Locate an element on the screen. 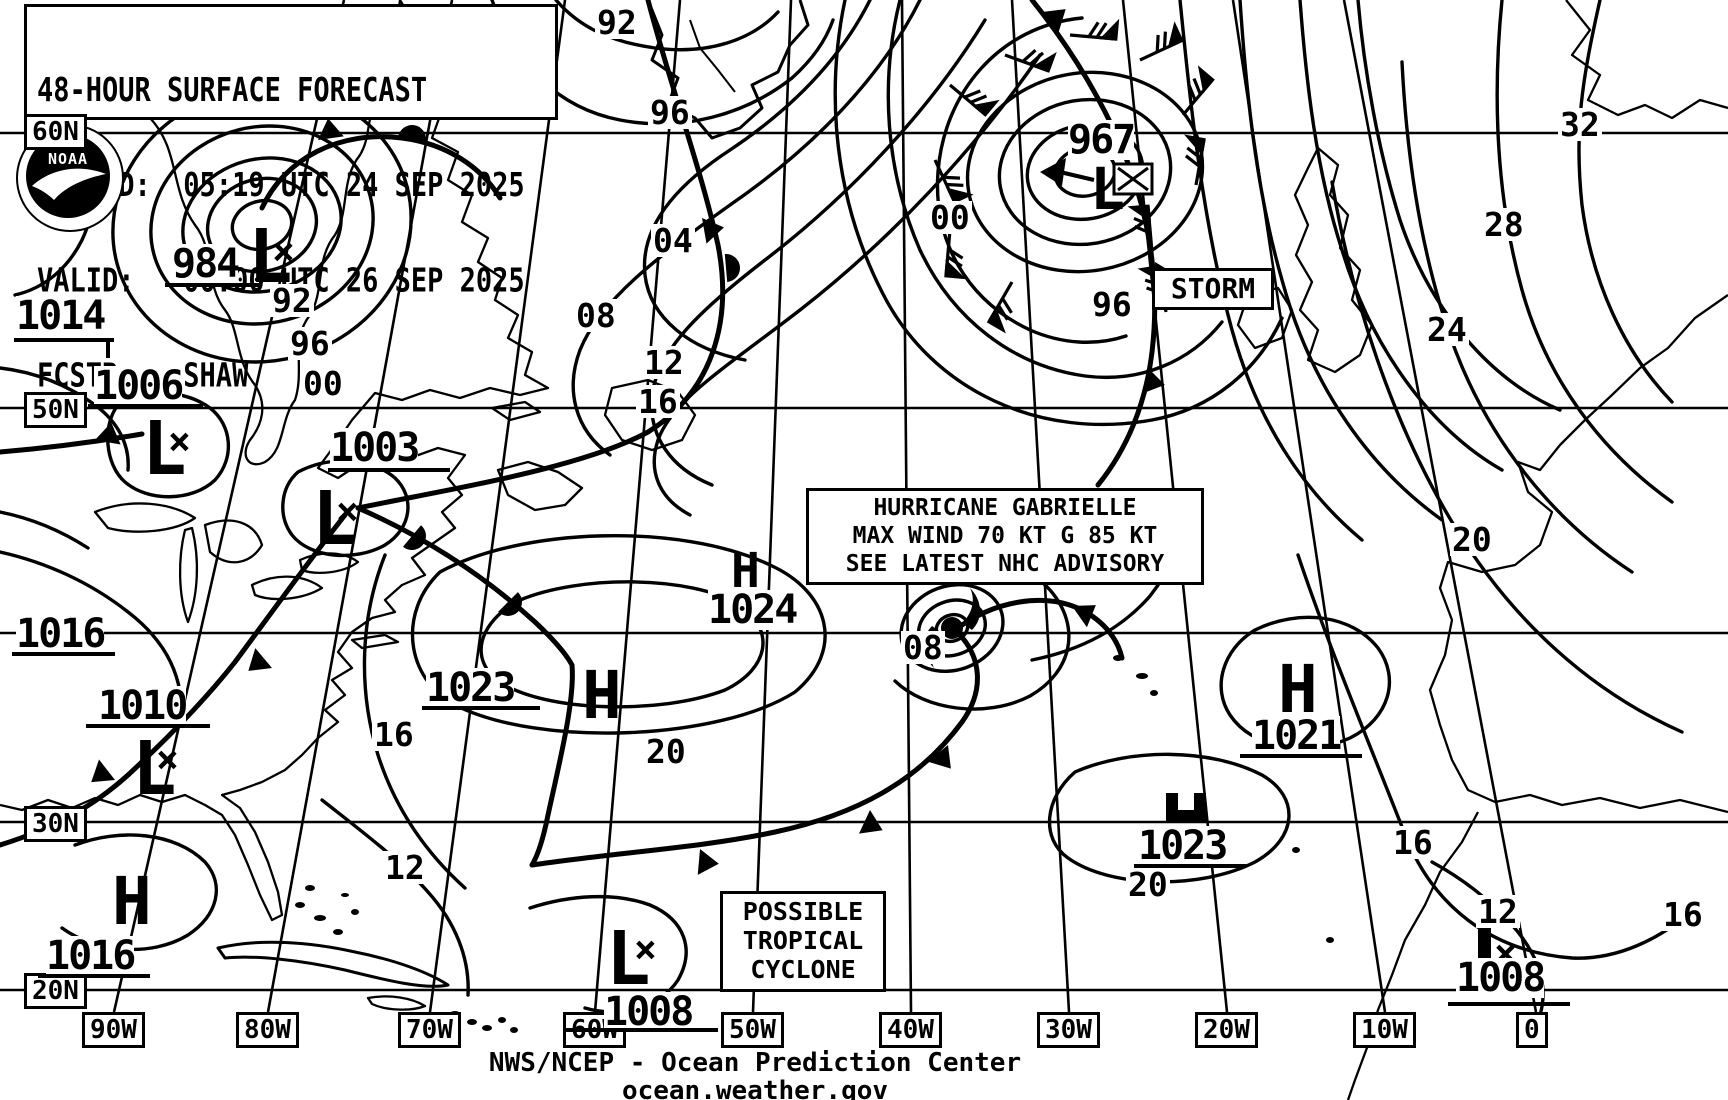 Image resolution: width=1728 pixels, height=1100 pixels. low-letter-1006: L is located at coordinates (164, 449).